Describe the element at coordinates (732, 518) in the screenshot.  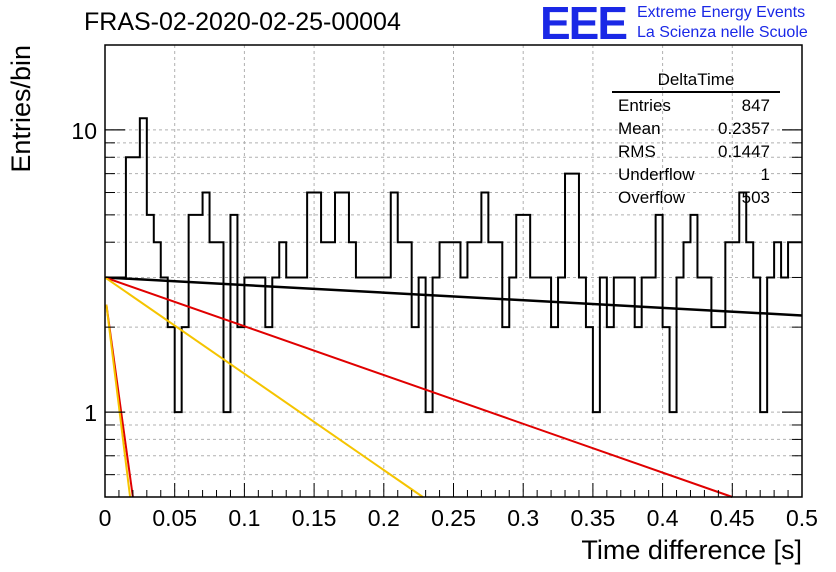
I see `x-tick-label: 0.45` at that location.